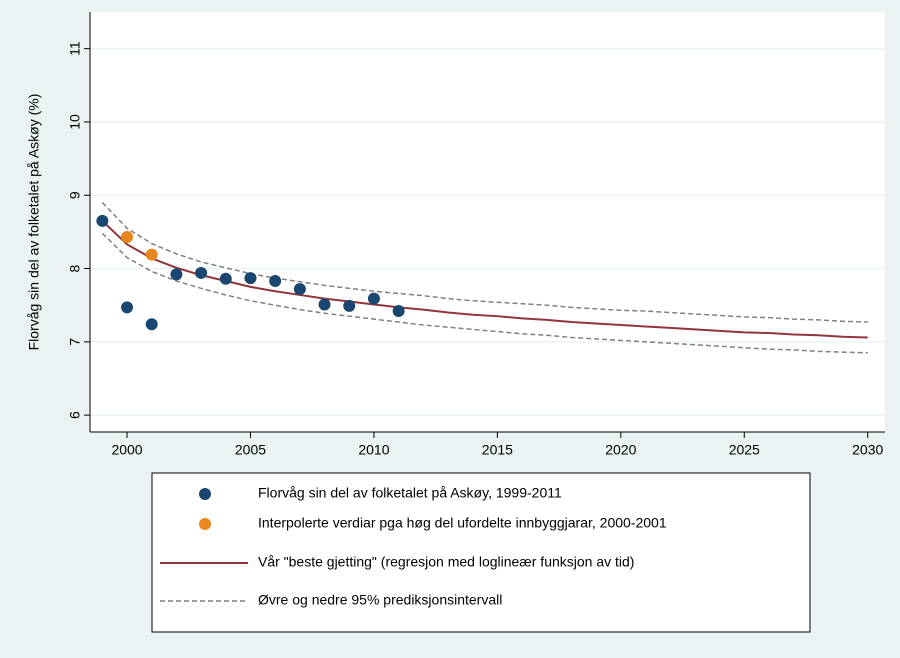 The height and width of the screenshot is (658, 900). Describe the element at coordinates (75, 48) in the screenshot. I see `y-tick-label: 11` at that location.